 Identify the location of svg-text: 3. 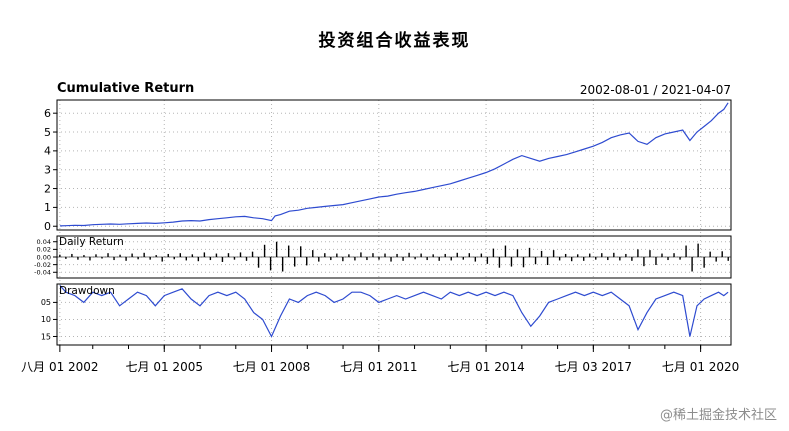
(47, 170).